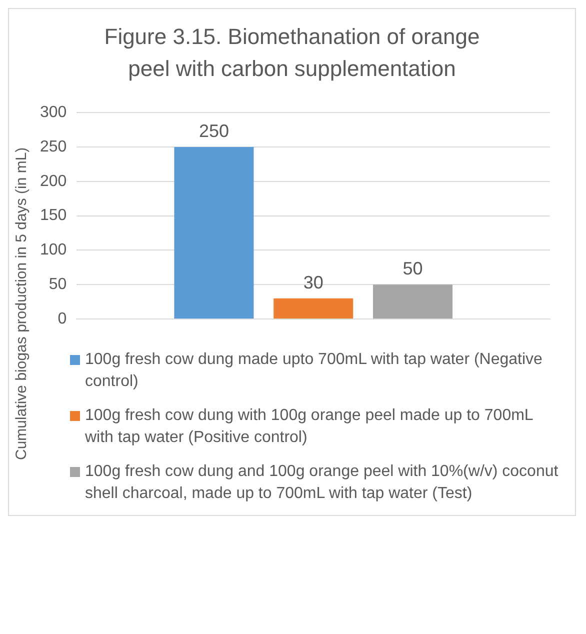 This screenshot has width=586, height=634. What do you see at coordinates (292, 53) in the screenshot?
I see `chart-title: Figure 3.15. Biomethanation of orange peel with carbon supplementation` at bounding box center [292, 53].